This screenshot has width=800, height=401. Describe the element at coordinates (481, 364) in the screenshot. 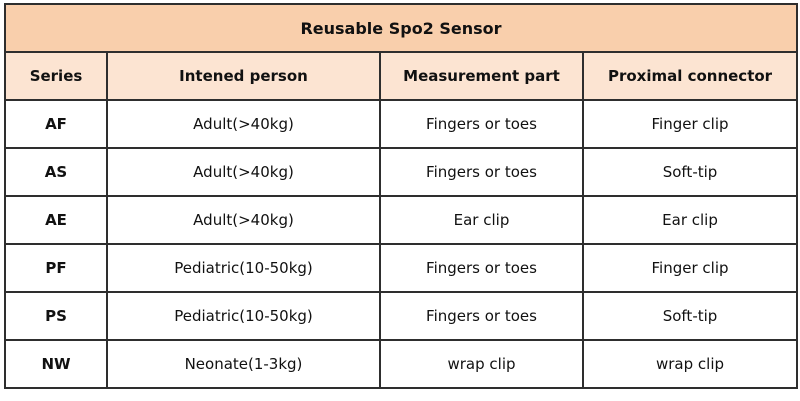

I see `cell-measurement-part: wrap clip` at that location.